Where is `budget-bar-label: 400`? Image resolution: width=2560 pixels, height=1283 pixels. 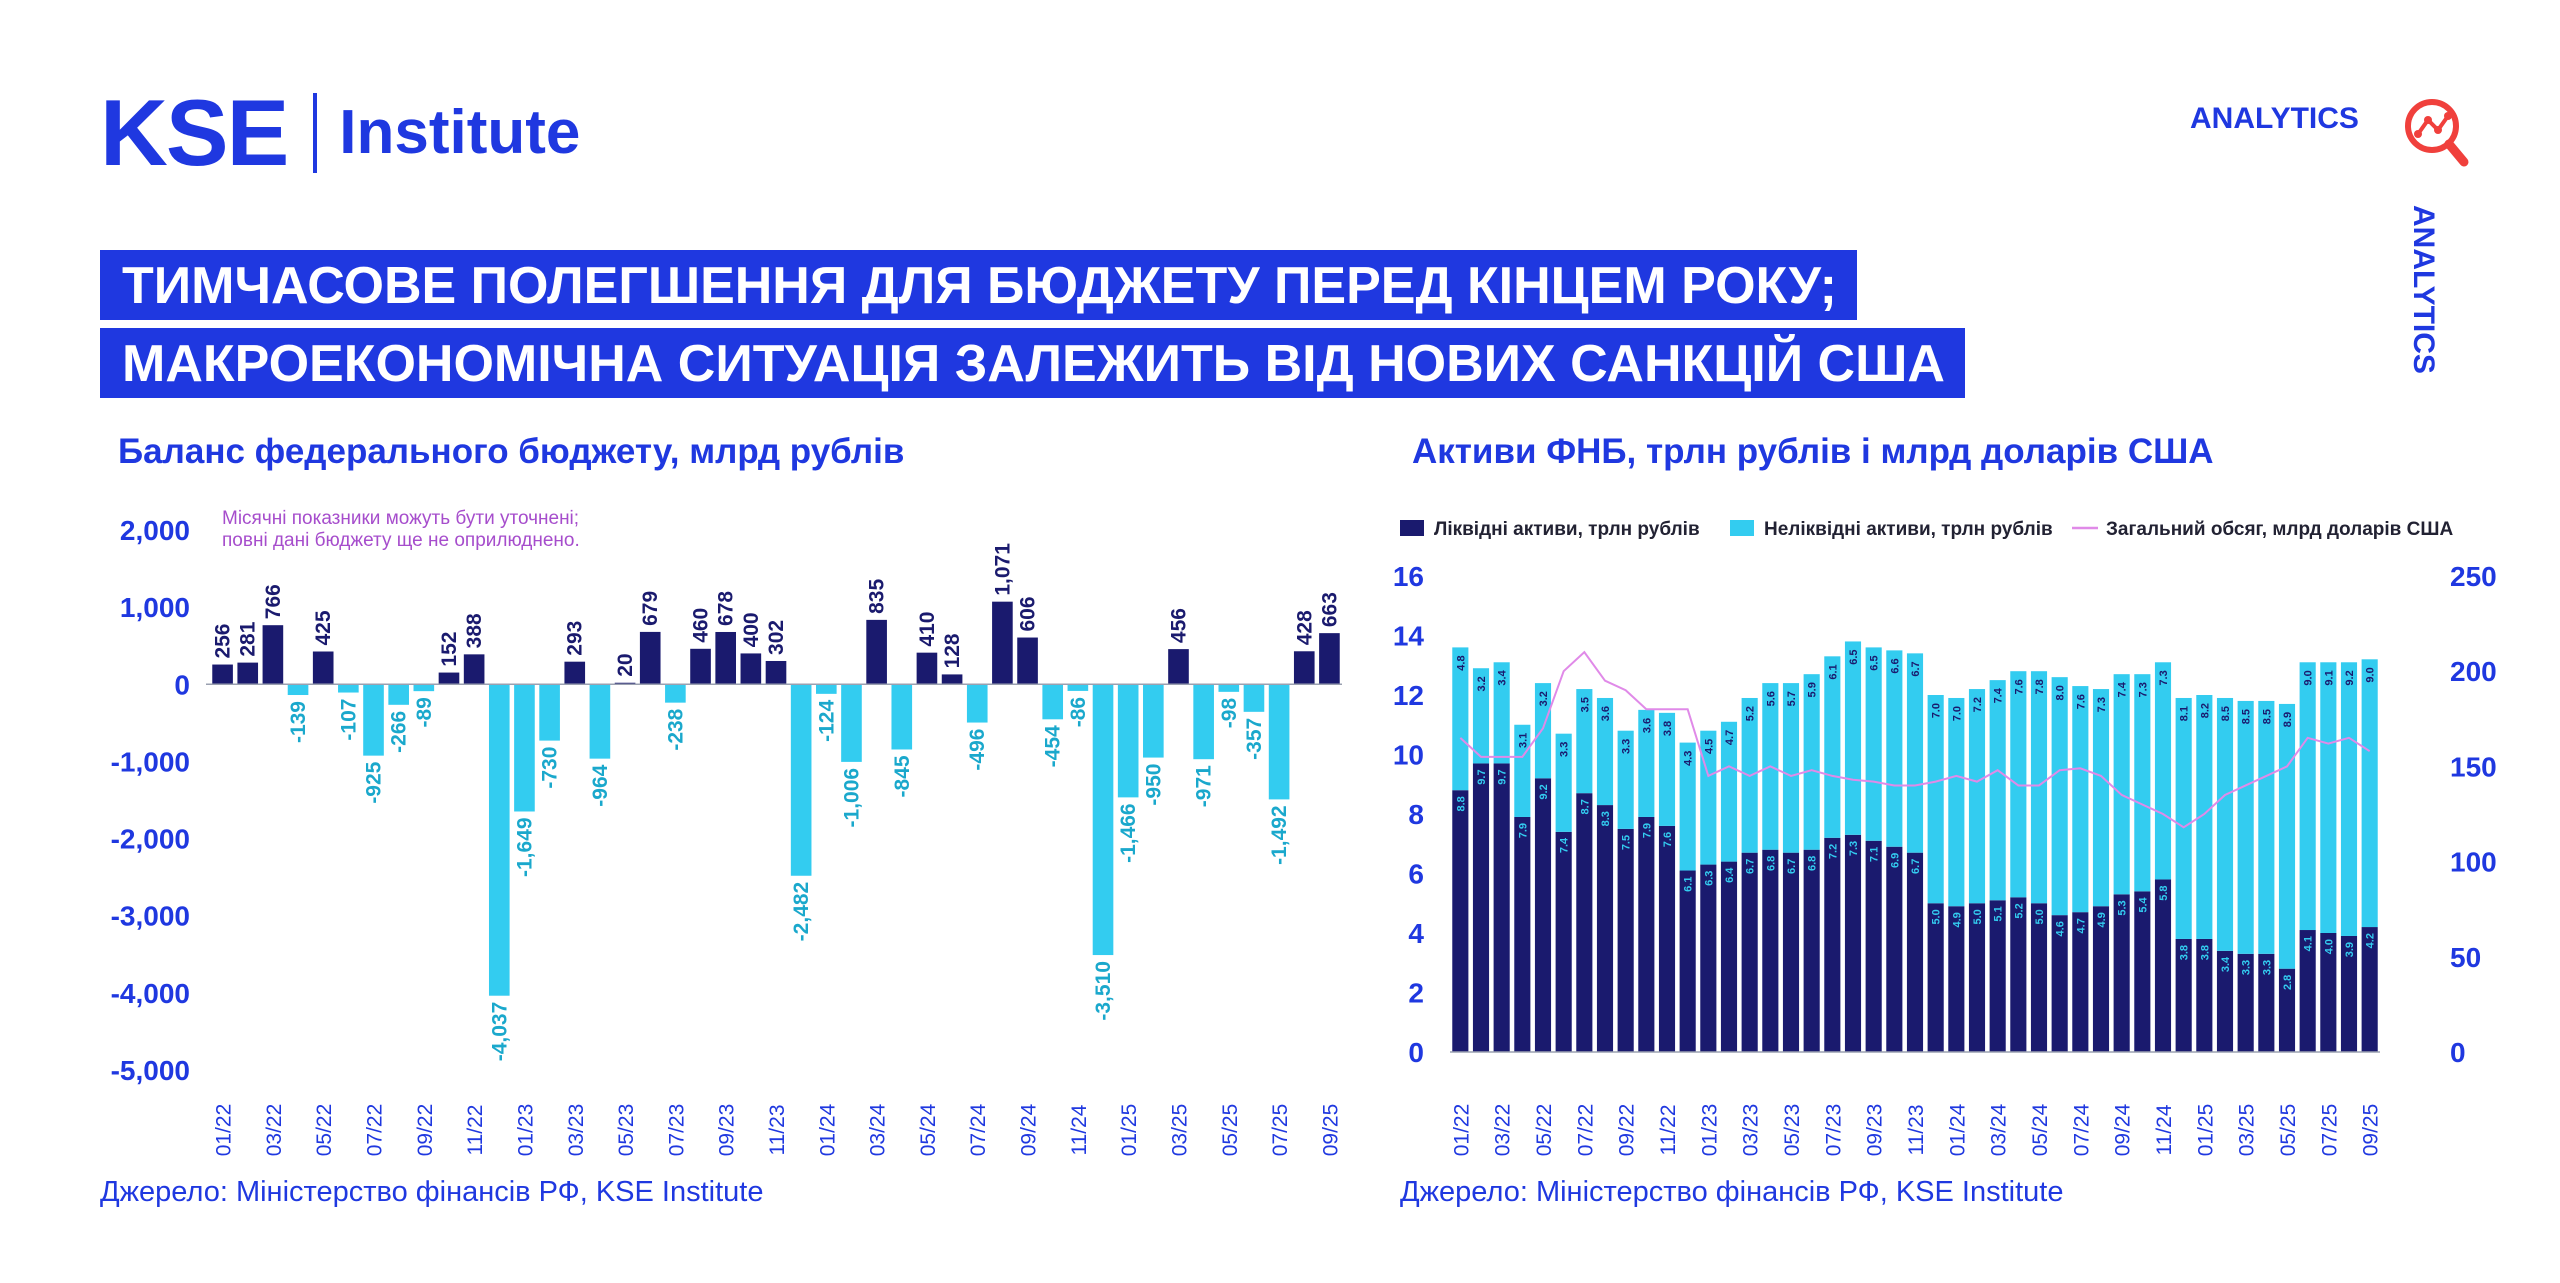
budget-bar-label: 400 is located at coordinates (751, 629).